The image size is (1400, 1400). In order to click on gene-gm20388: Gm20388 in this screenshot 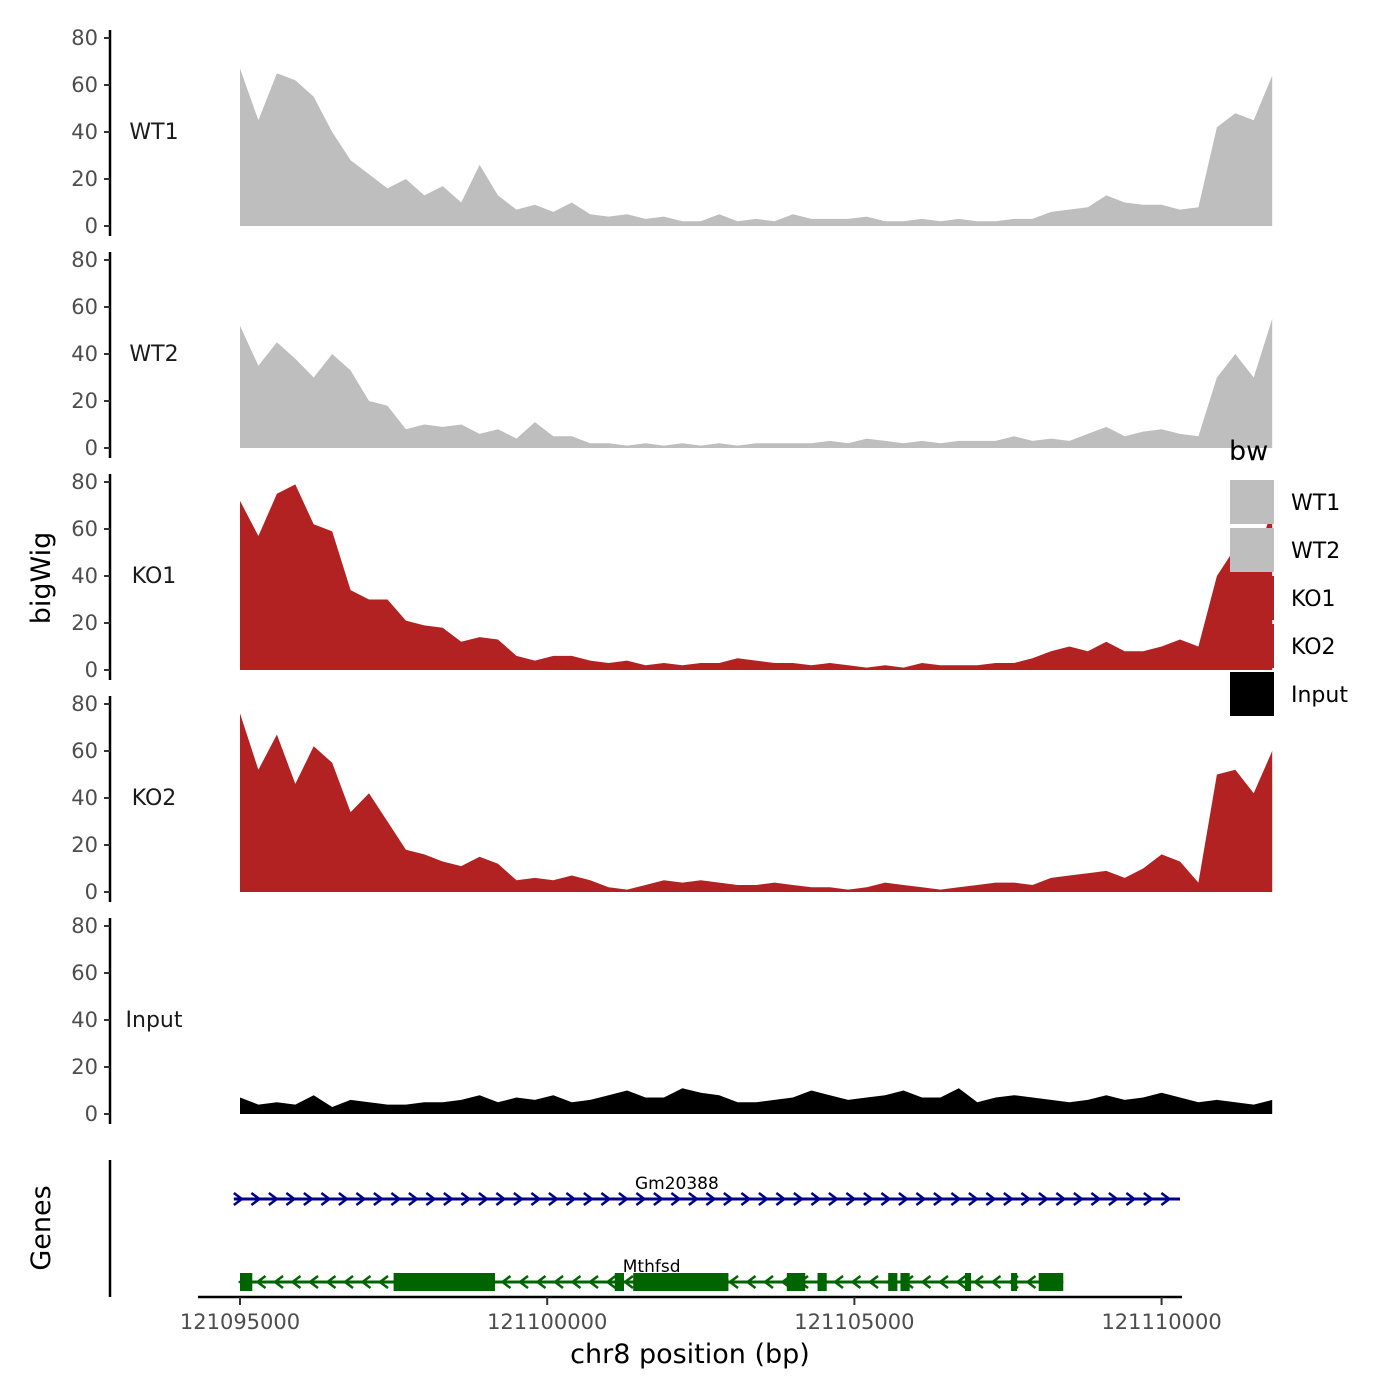, I will do `click(706, 1190)`.